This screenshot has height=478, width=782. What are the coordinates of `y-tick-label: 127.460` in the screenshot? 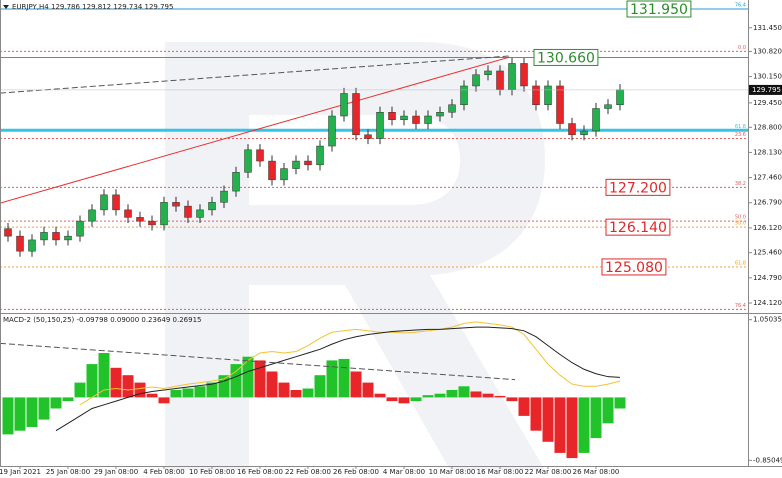 It's located at (767, 178).